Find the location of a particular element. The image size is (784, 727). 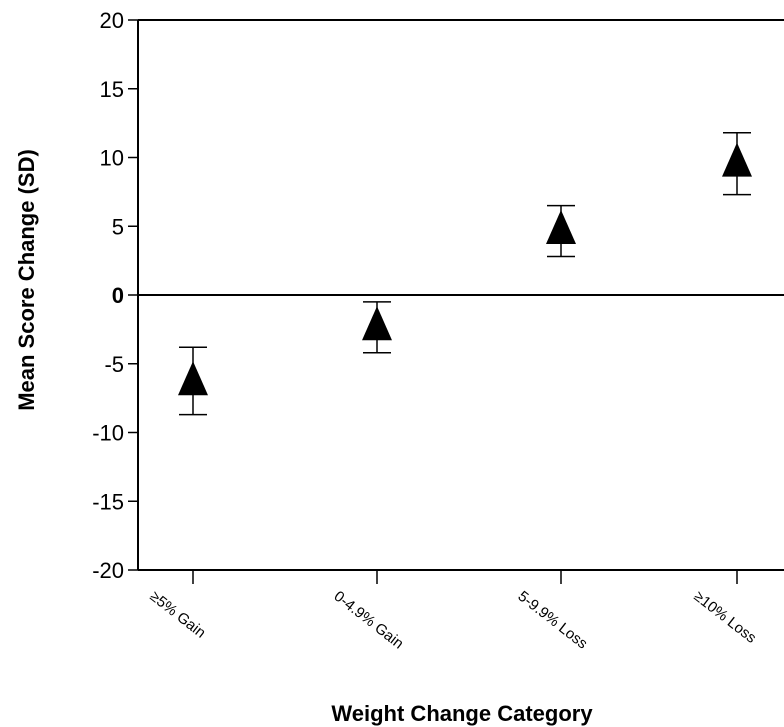

y-tick-label: -5 is located at coordinates (114, 364).